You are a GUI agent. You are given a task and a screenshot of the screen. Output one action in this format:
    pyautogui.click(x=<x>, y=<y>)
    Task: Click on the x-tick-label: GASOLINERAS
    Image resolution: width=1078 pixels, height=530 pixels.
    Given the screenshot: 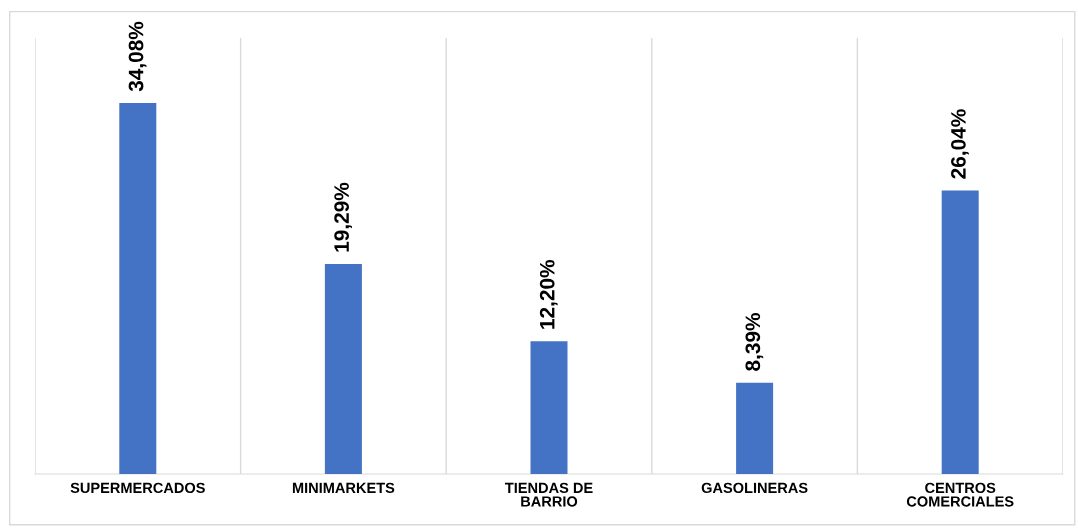 What is the action you would take?
    pyautogui.click(x=754, y=488)
    